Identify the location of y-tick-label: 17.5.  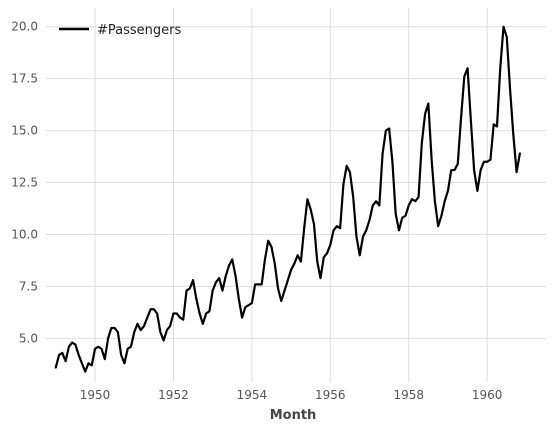
(24, 79).